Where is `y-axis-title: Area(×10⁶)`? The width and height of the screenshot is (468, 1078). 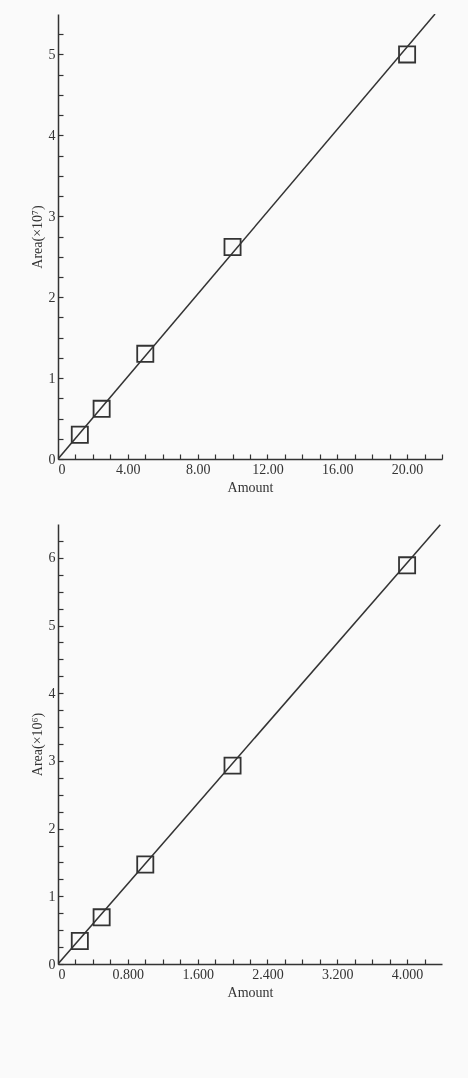 y-axis-title: Area(×10⁶) is located at coordinates (37, 744).